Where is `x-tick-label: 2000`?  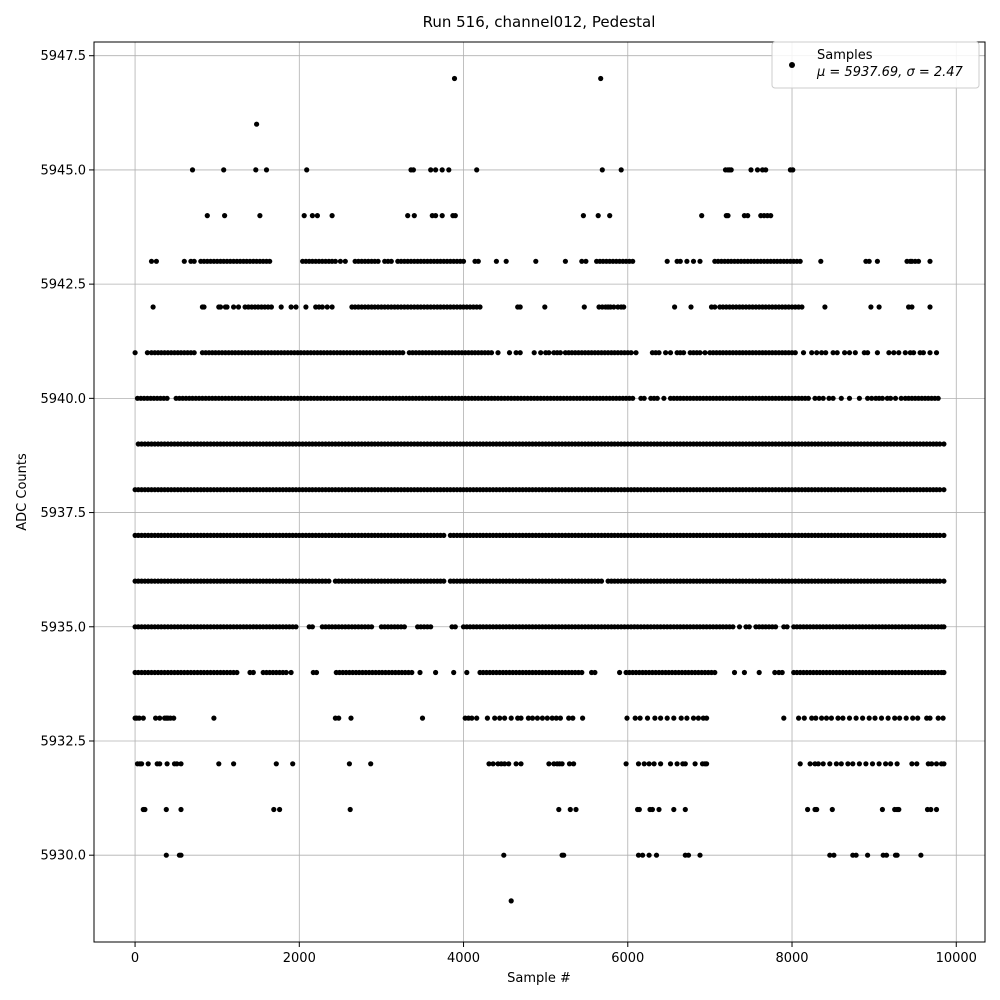
x-tick-label: 2000 is located at coordinates (299, 958).